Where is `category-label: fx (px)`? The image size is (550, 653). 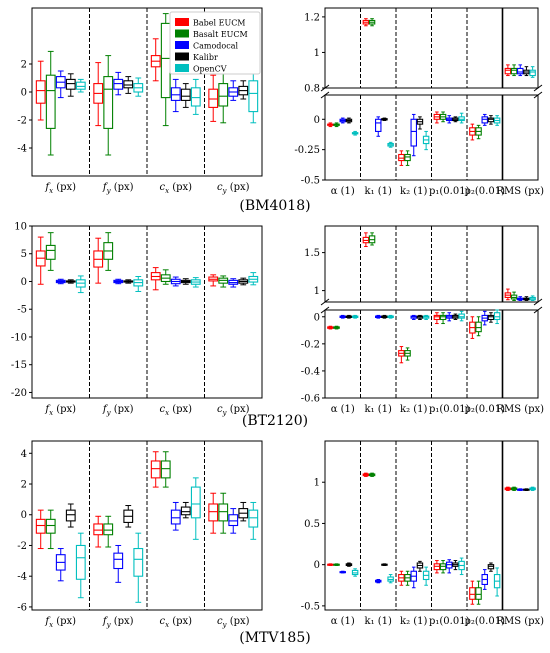 category-label: fx (px) is located at coordinates (60, 410).